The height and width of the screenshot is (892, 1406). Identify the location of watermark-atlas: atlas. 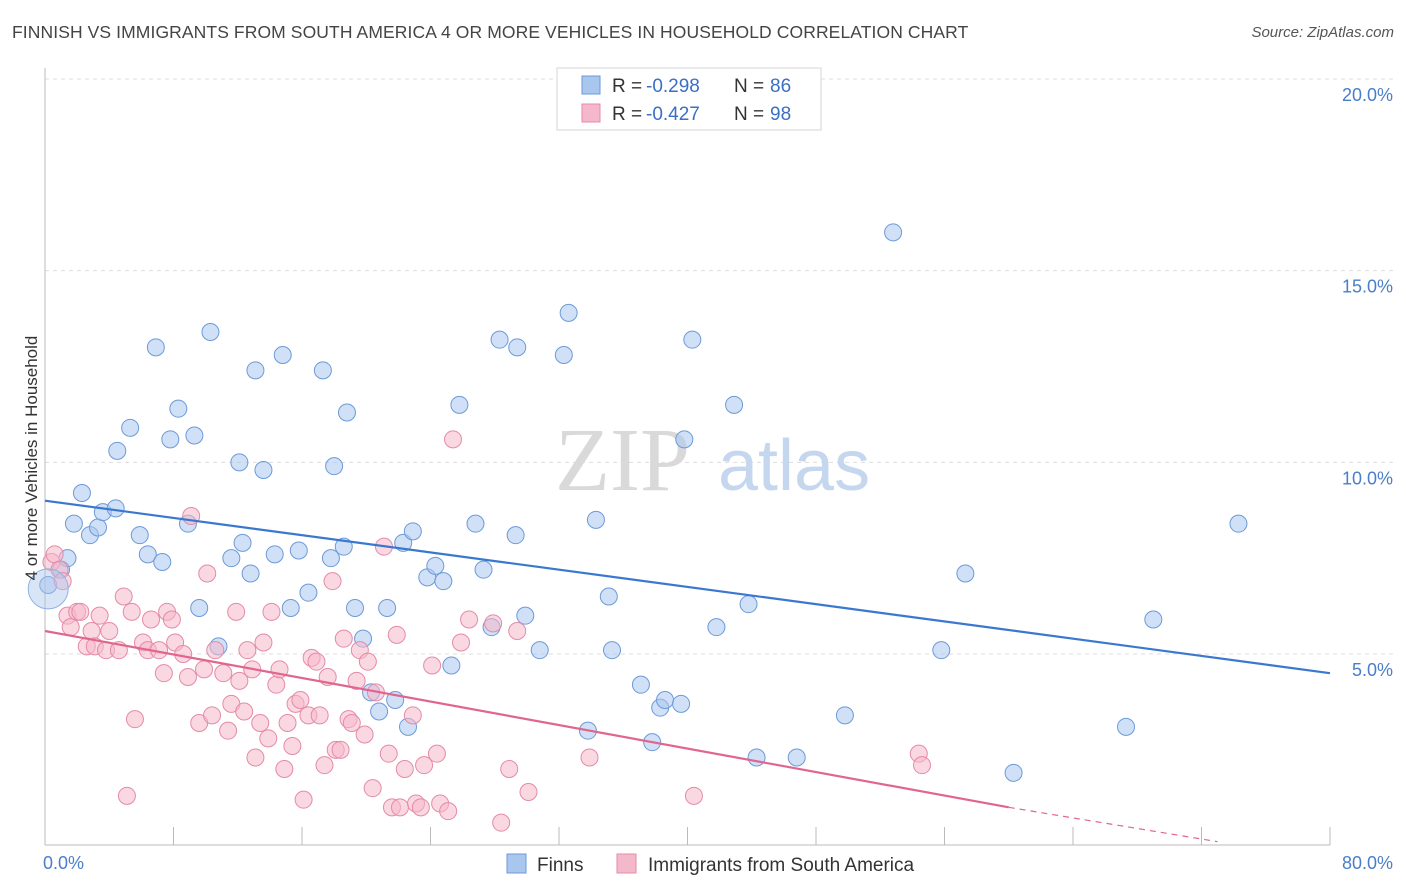
(794, 466).